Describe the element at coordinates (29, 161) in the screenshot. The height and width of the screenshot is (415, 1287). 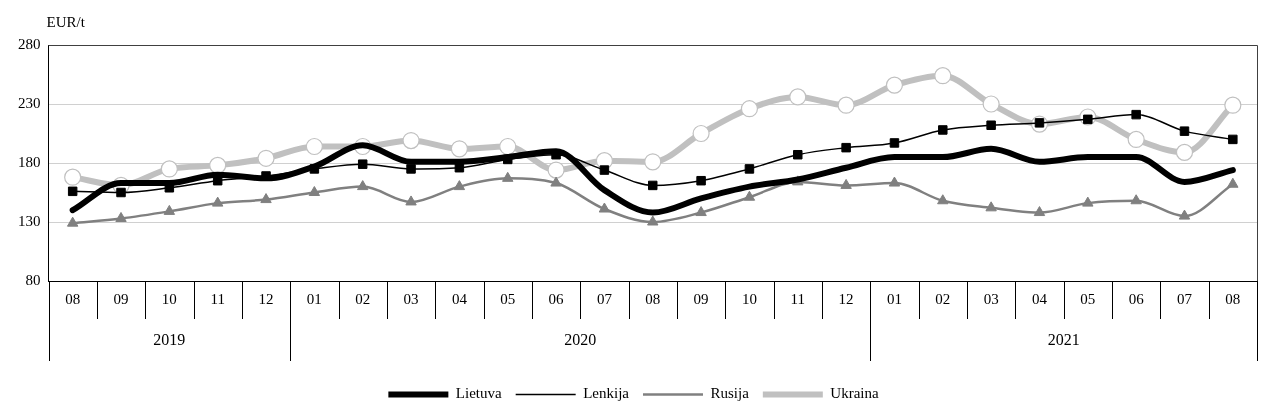
I see `y-tick-label: 180` at that location.